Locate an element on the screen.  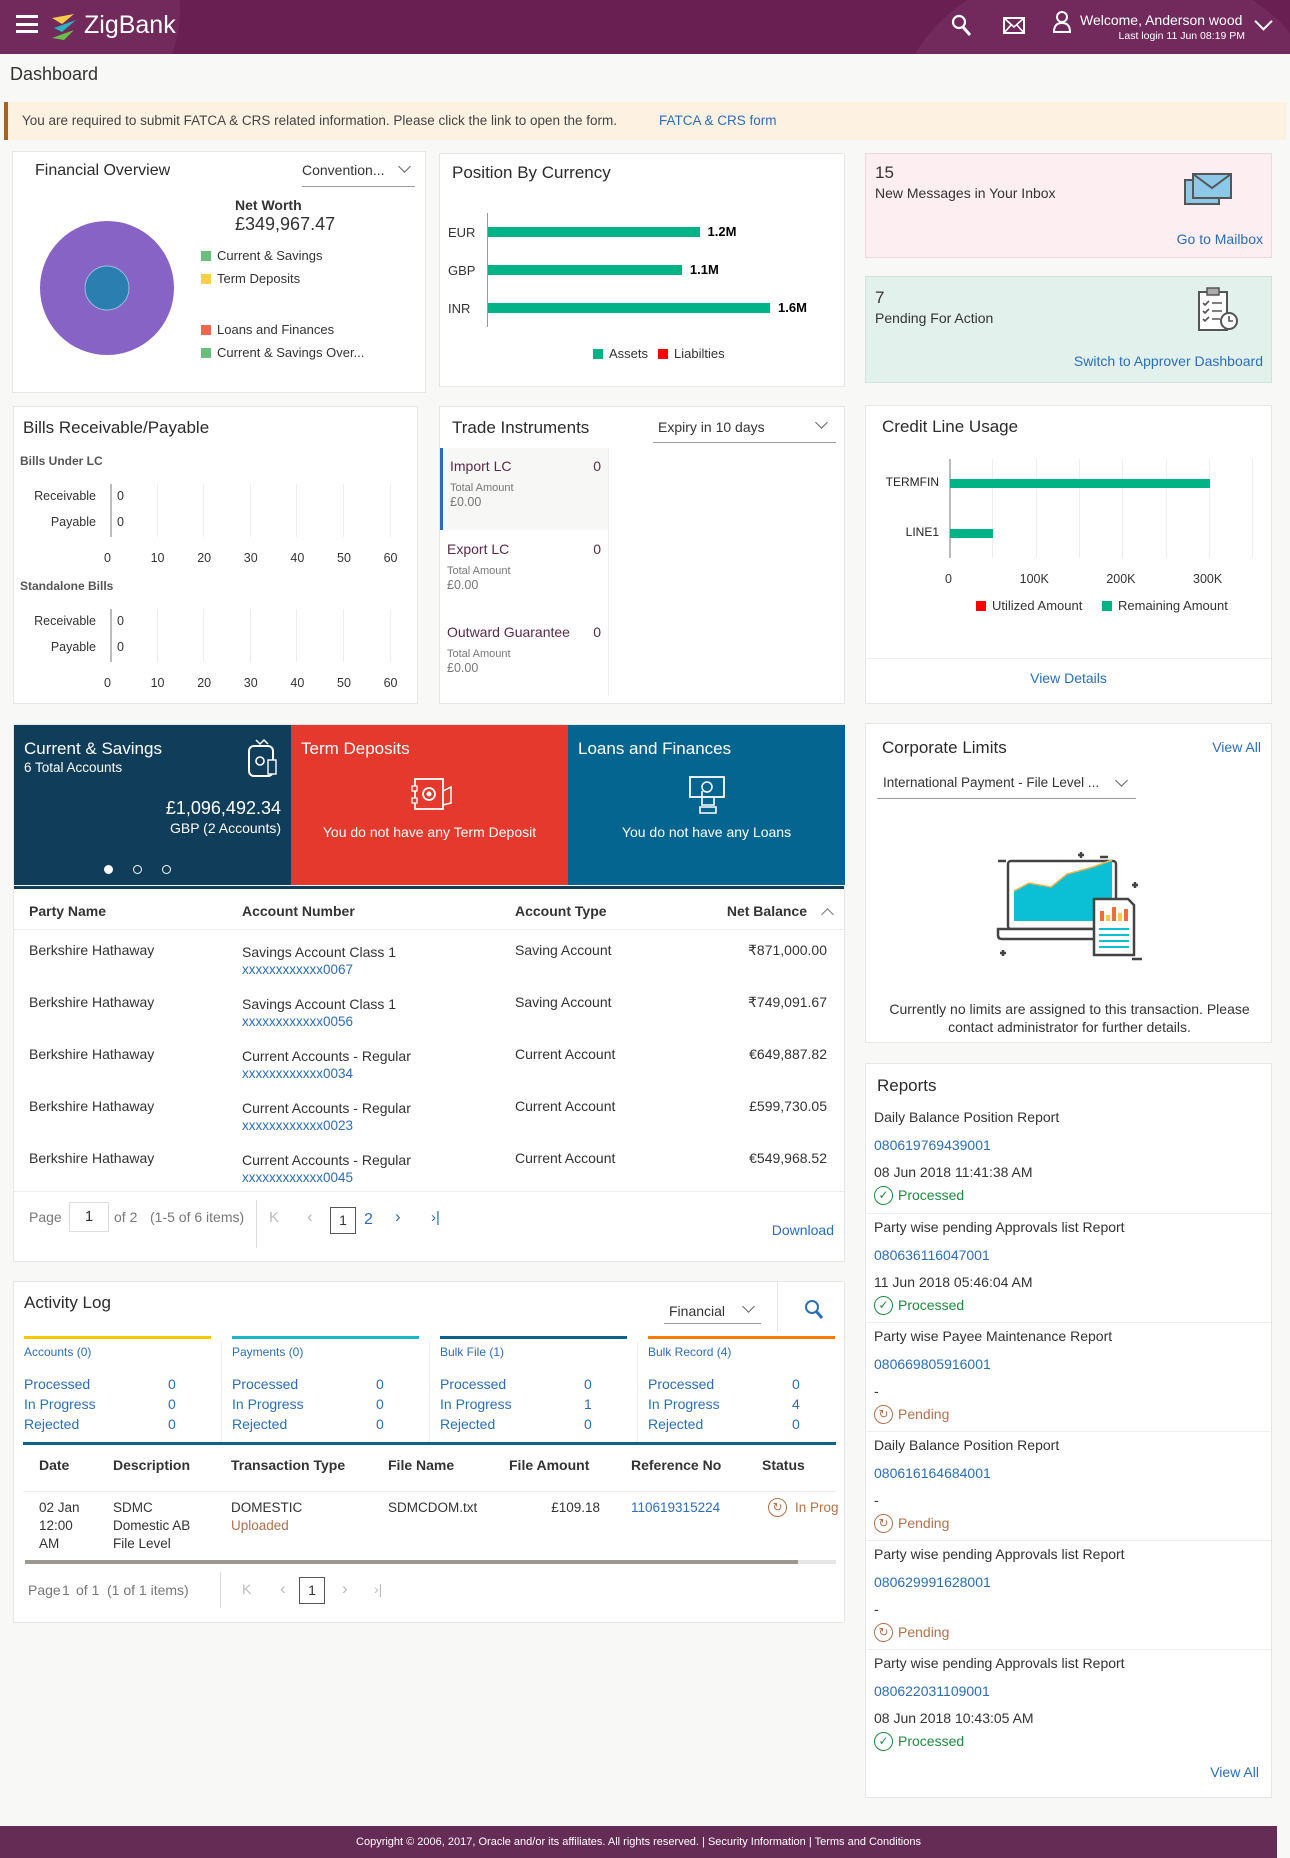
report-id-link: 080669805916001 is located at coordinates (932, 1364).